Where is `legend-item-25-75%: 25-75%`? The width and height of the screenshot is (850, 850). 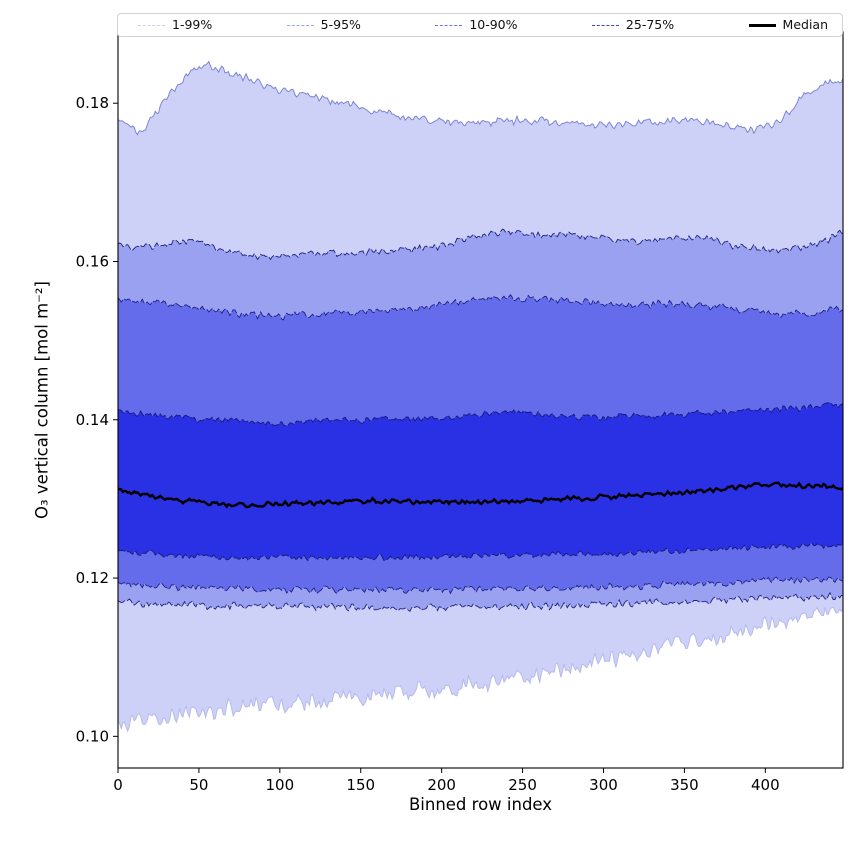 legend-item-25-75%: 25-75% is located at coordinates (633, 24).